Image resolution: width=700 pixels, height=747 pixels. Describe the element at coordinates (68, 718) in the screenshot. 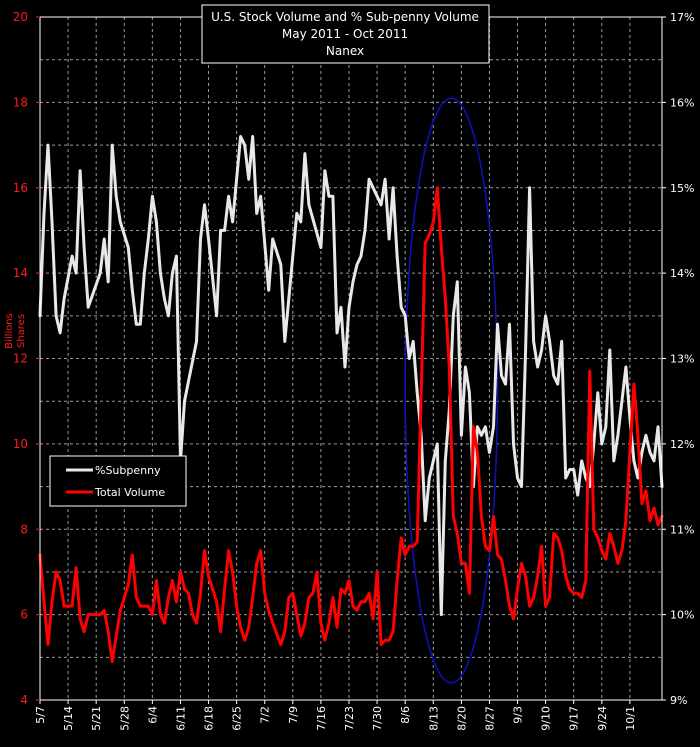

I see `x-tick-label: 5/14` at that location.